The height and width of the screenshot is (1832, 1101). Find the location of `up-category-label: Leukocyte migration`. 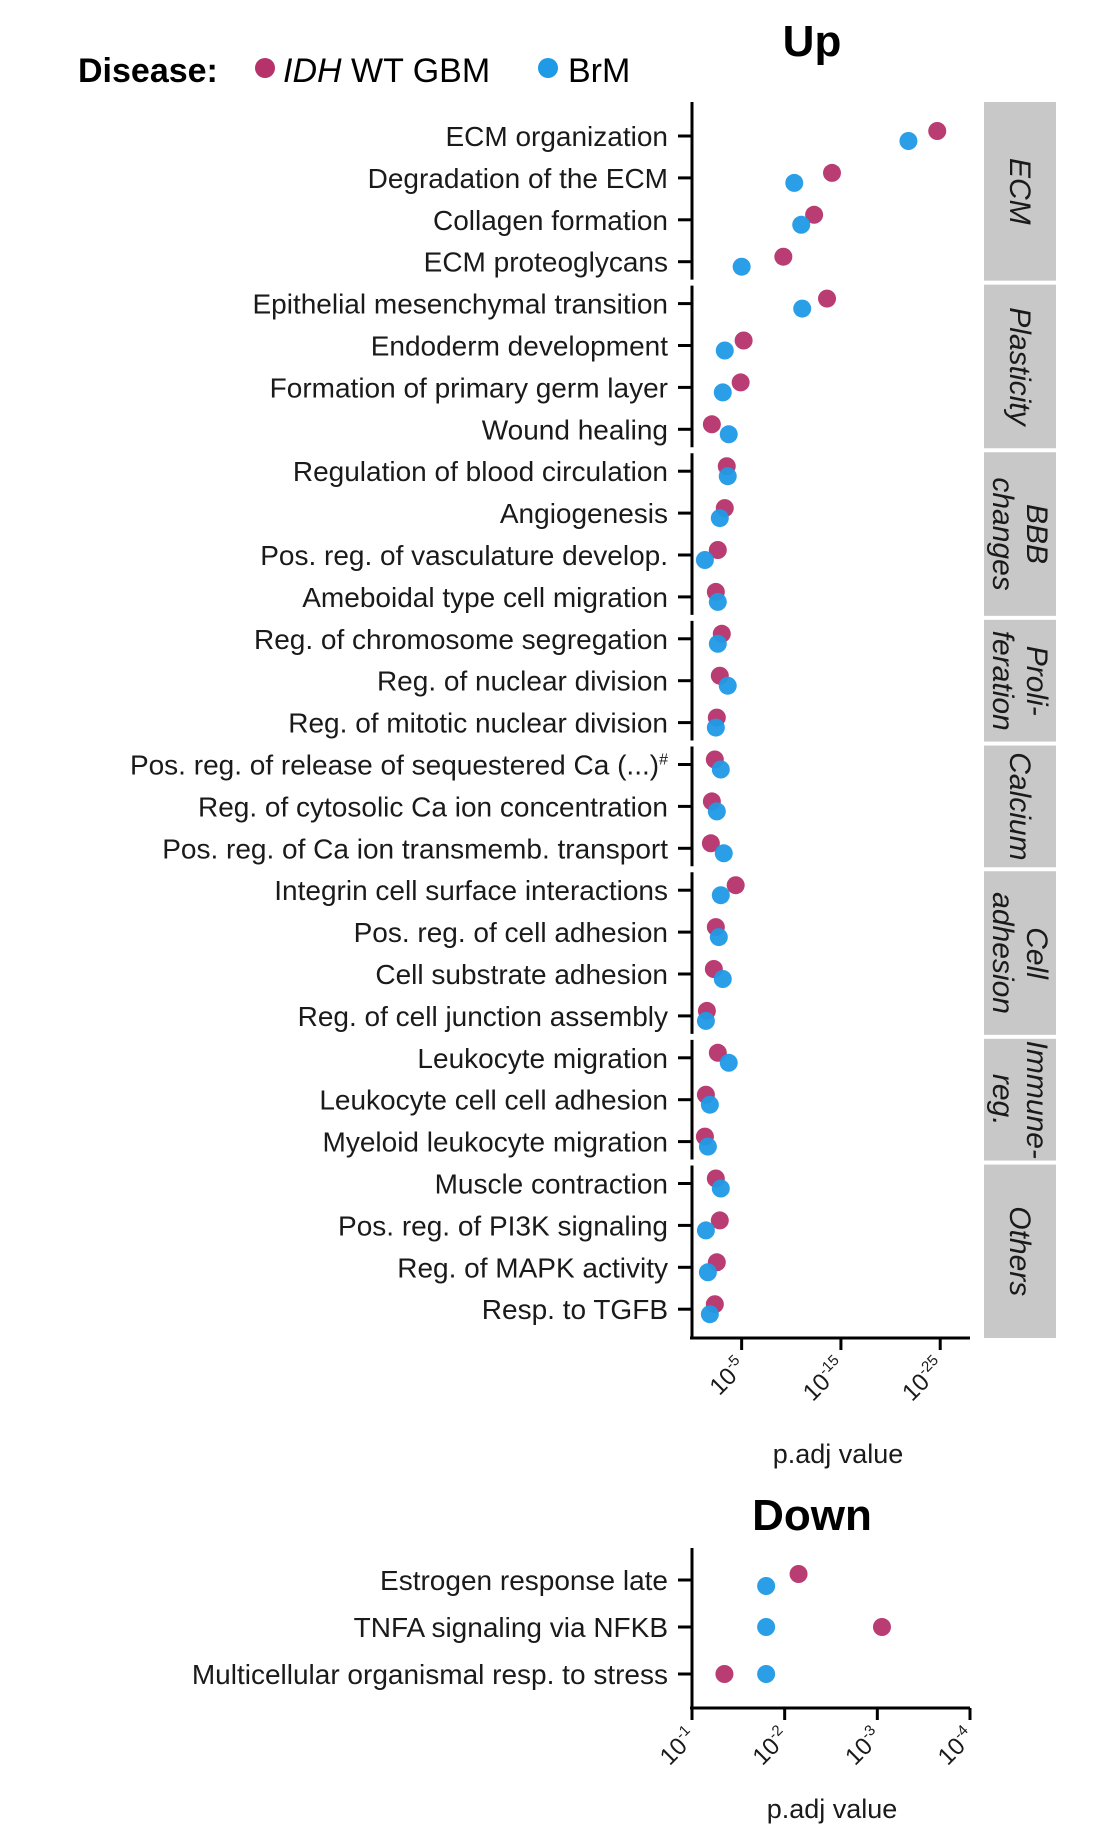

up-category-label: Leukocyte migration is located at coordinates (542, 1058).